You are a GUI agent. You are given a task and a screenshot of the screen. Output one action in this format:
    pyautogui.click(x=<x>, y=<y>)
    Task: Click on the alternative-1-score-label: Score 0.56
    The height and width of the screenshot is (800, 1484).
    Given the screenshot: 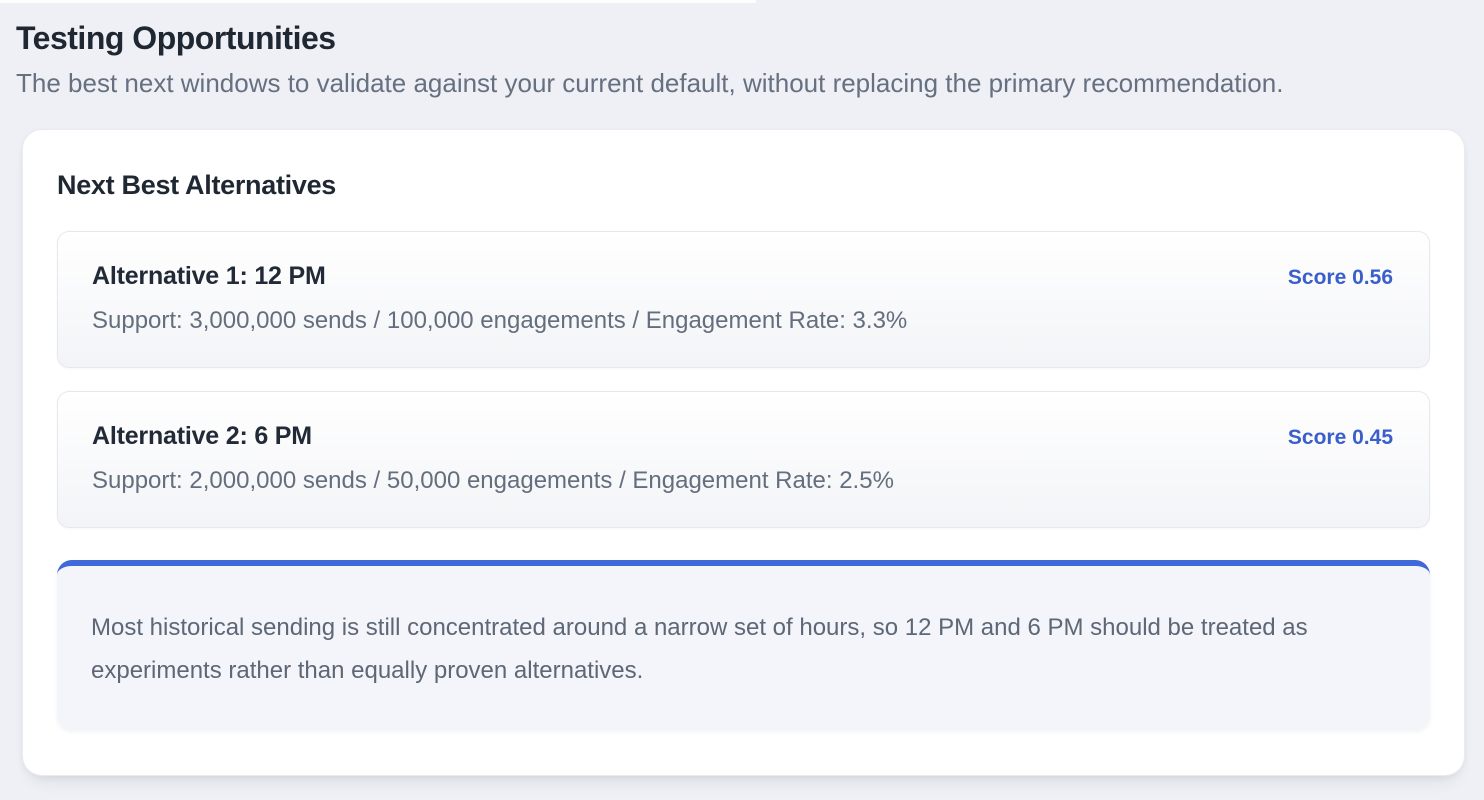 What is the action you would take?
    pyautogui.click(x=1340, y=277)
    